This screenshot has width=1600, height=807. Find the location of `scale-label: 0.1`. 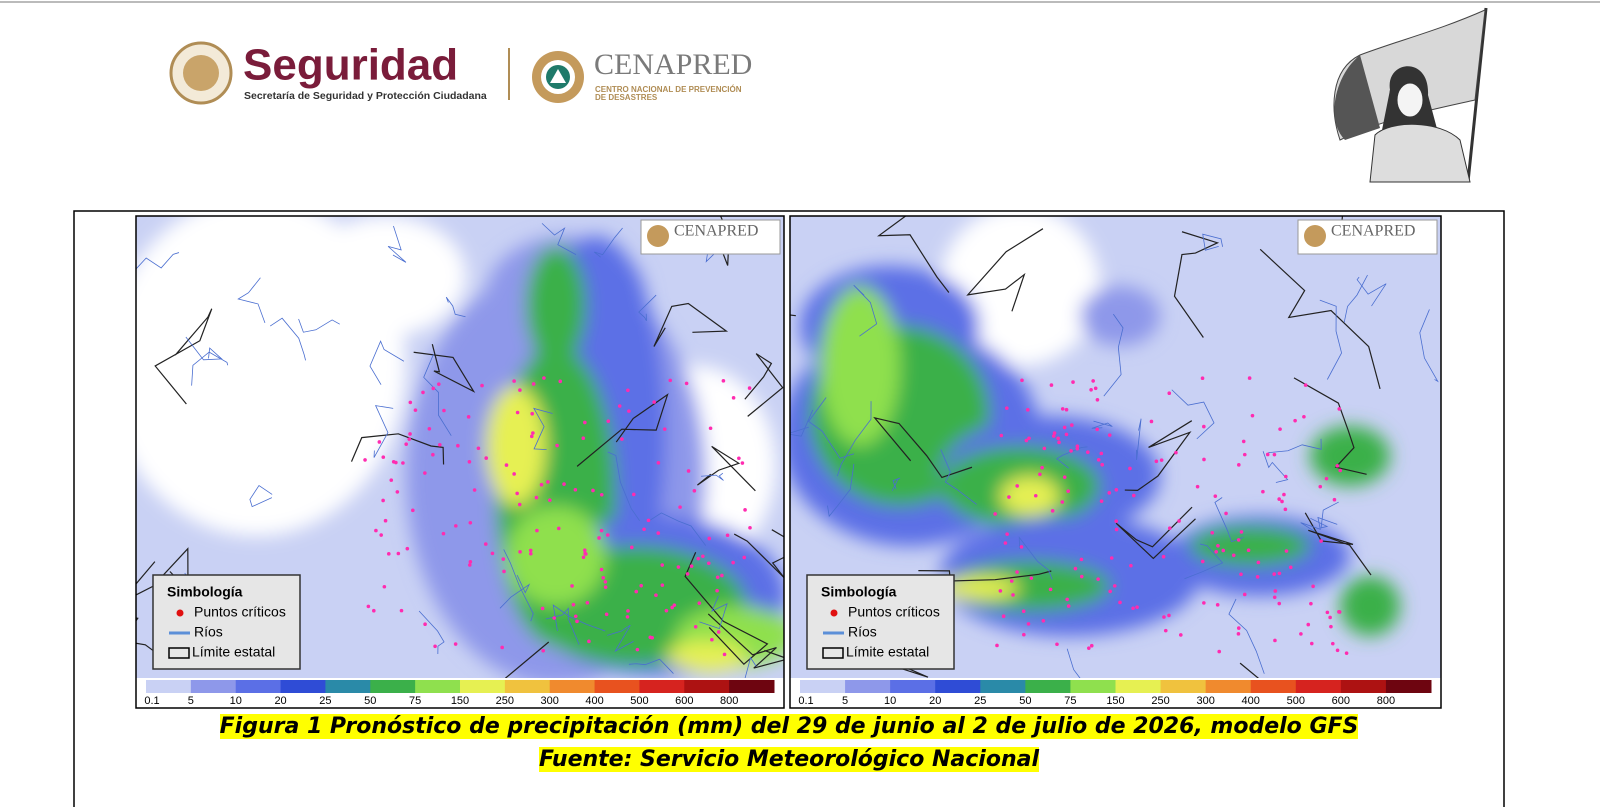

scale-label: 0.1 is located at coordinates (805, 701).